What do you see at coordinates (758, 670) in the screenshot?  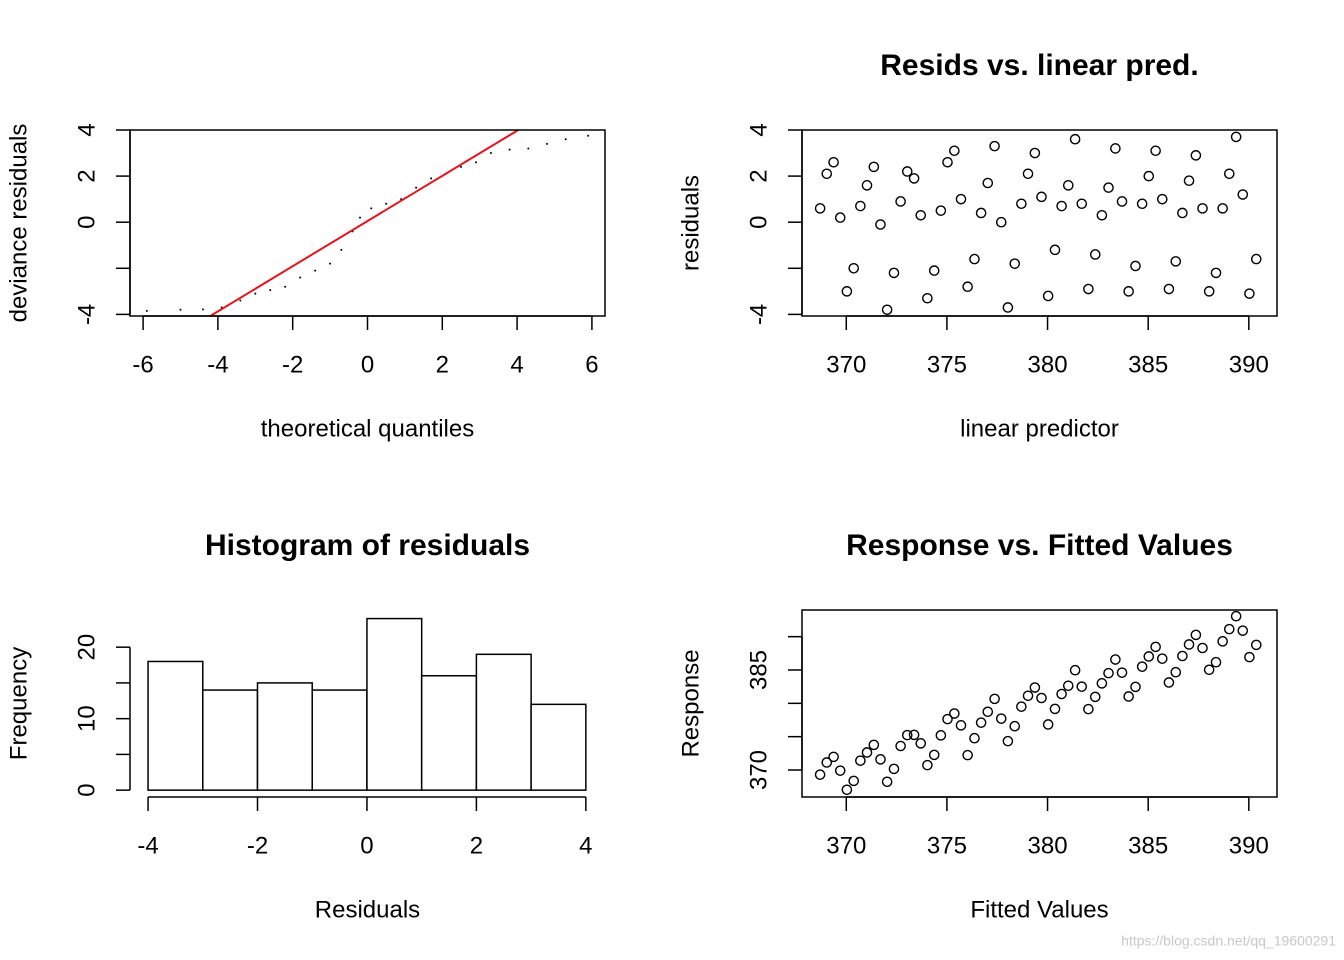 I see `y-tick-label: 385` at bounding box center [758, 670].